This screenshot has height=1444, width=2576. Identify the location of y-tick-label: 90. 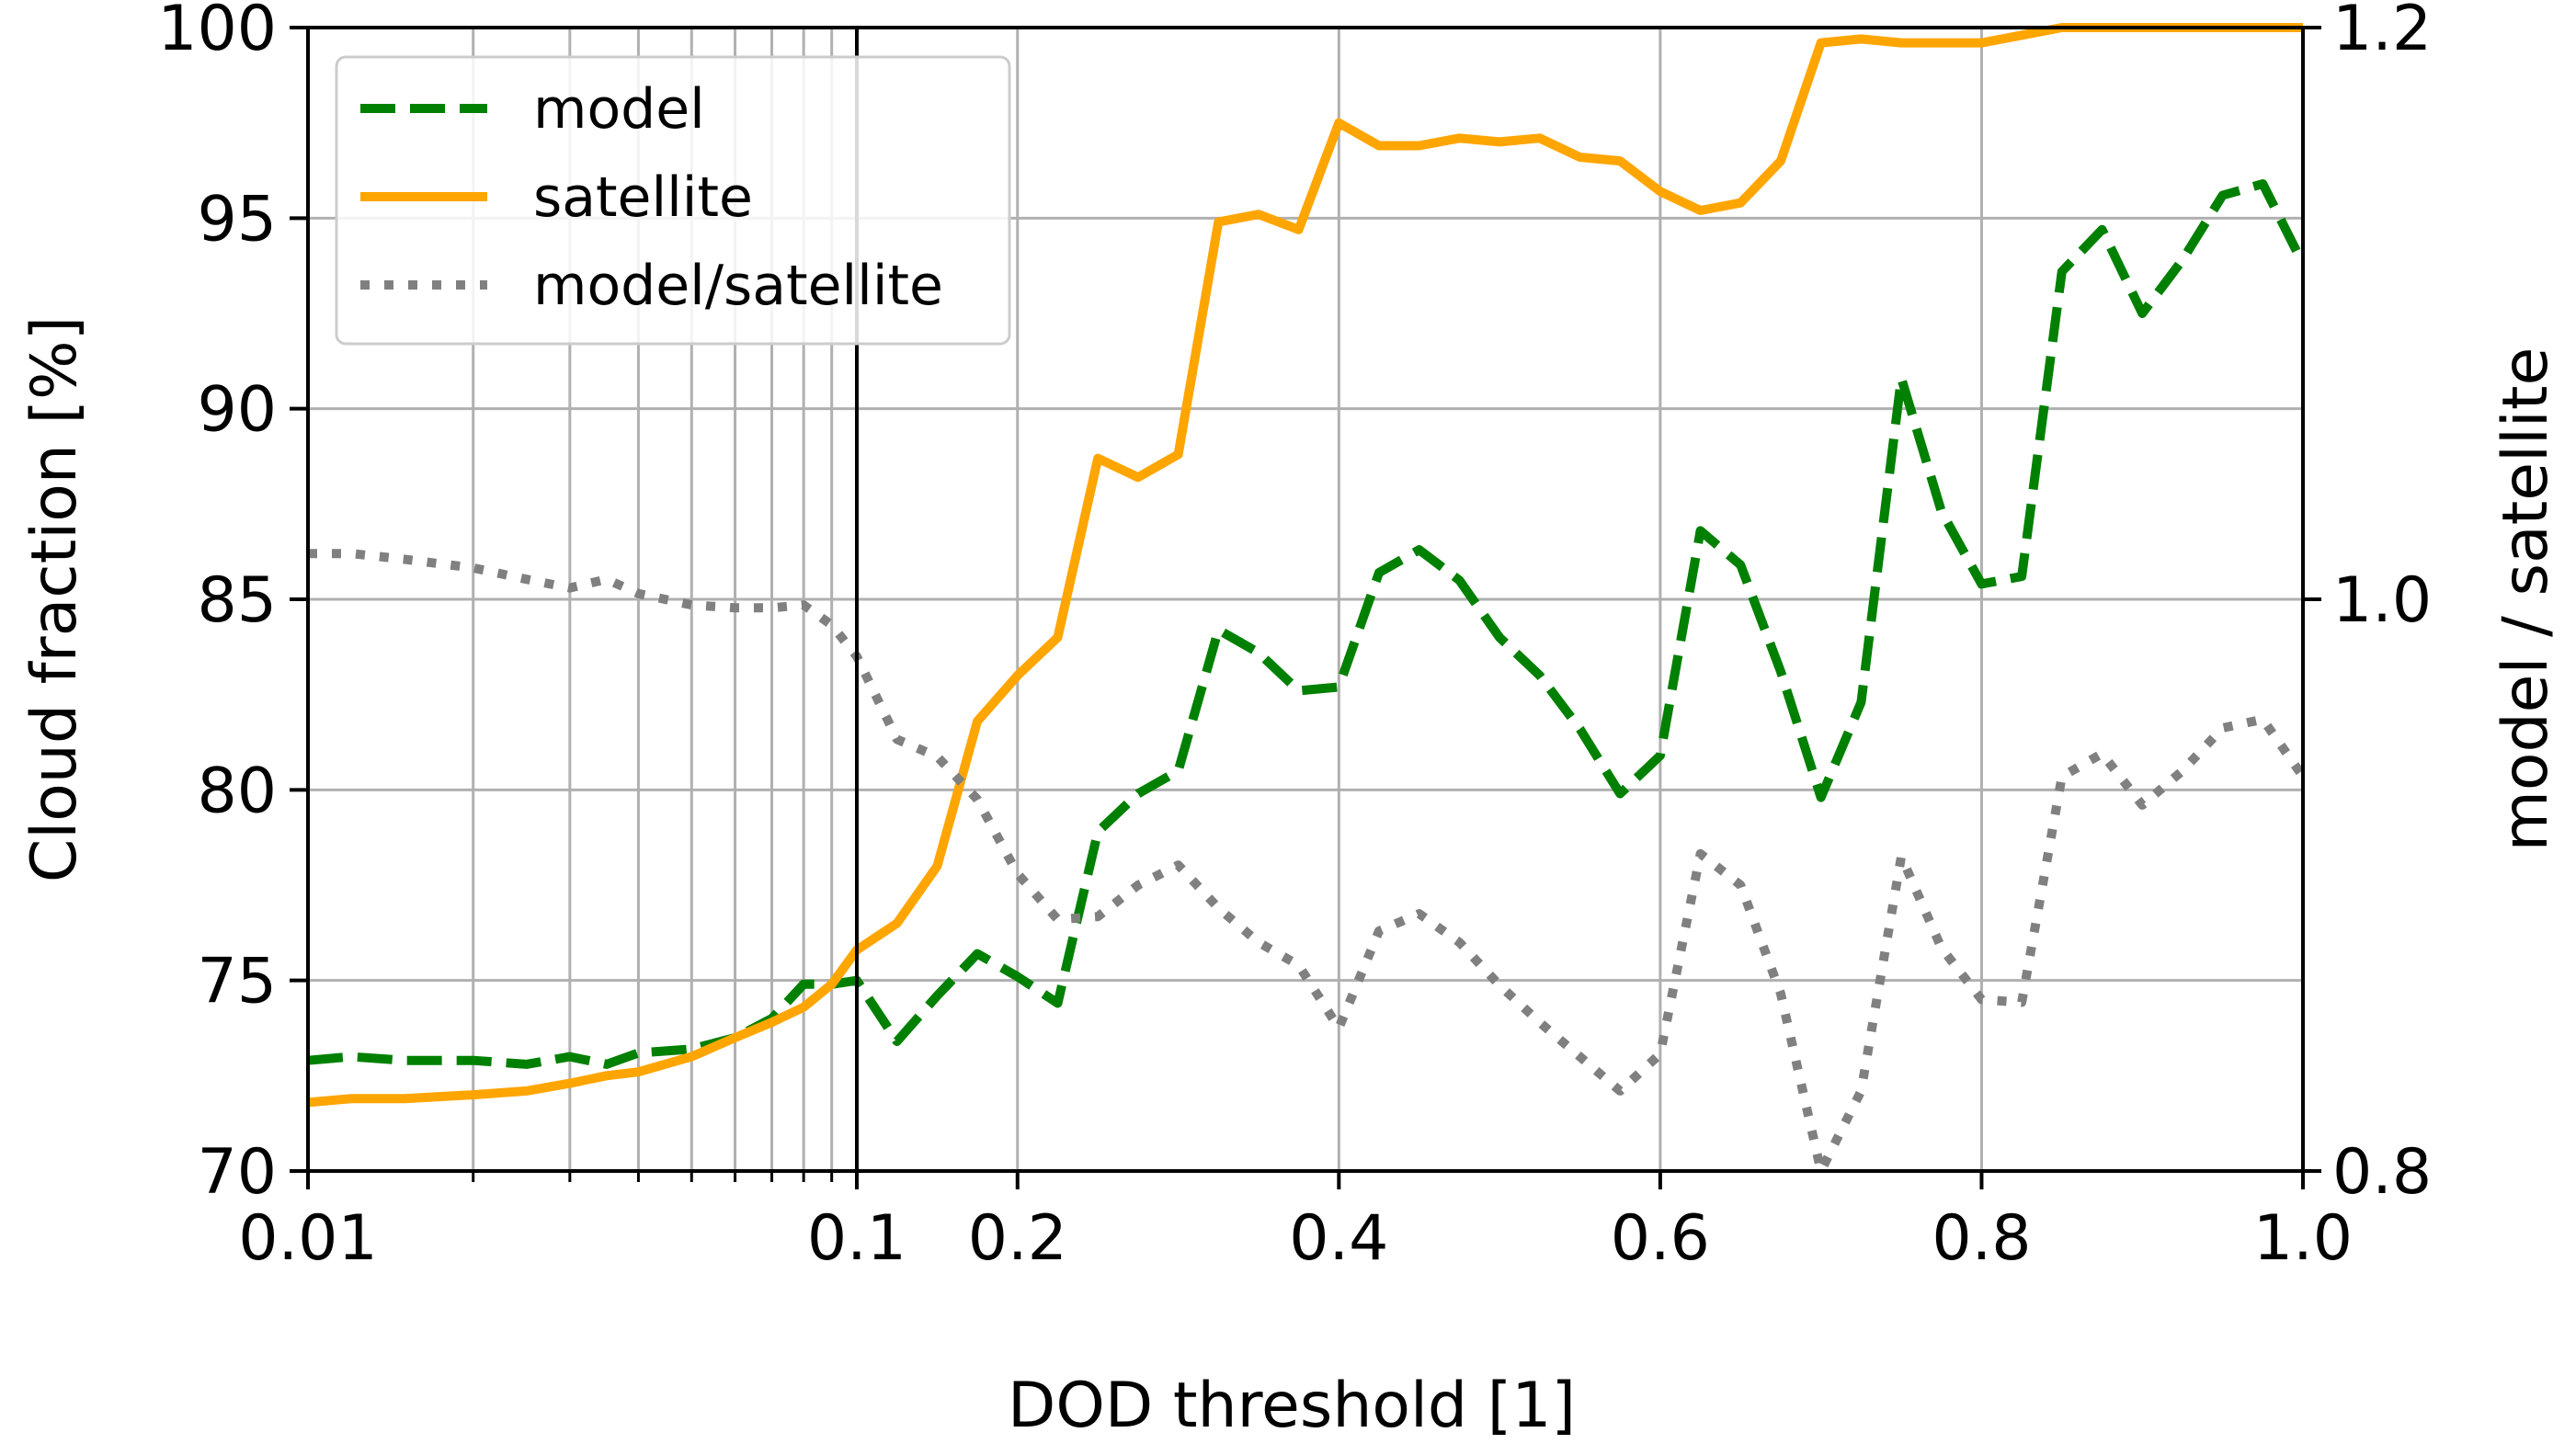
(237, 411).